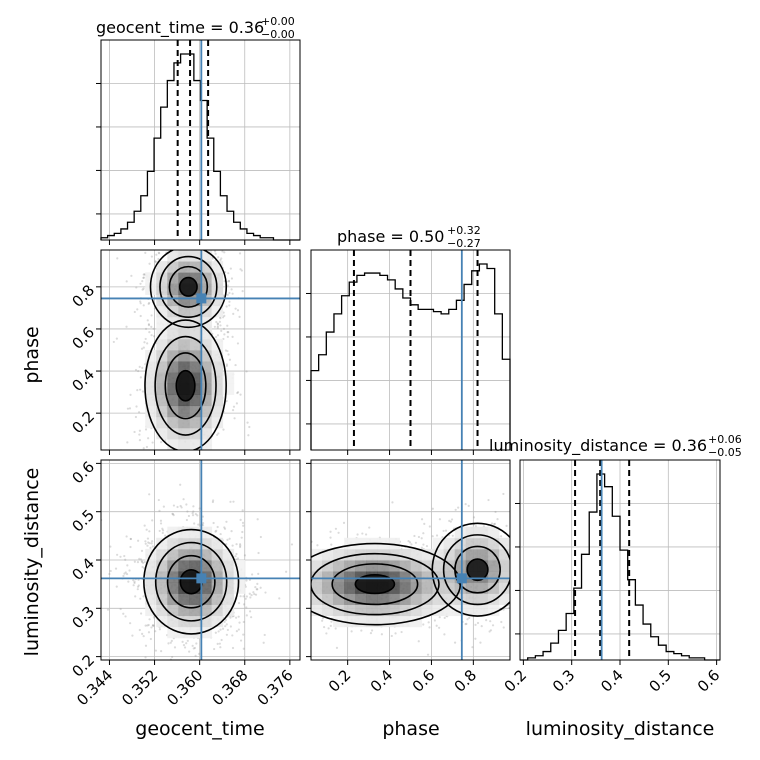  What do you see at coordinates (83, 338) in the screenshot?
I see `y-tick-label: 0.6` at bounding box center [83, 338].